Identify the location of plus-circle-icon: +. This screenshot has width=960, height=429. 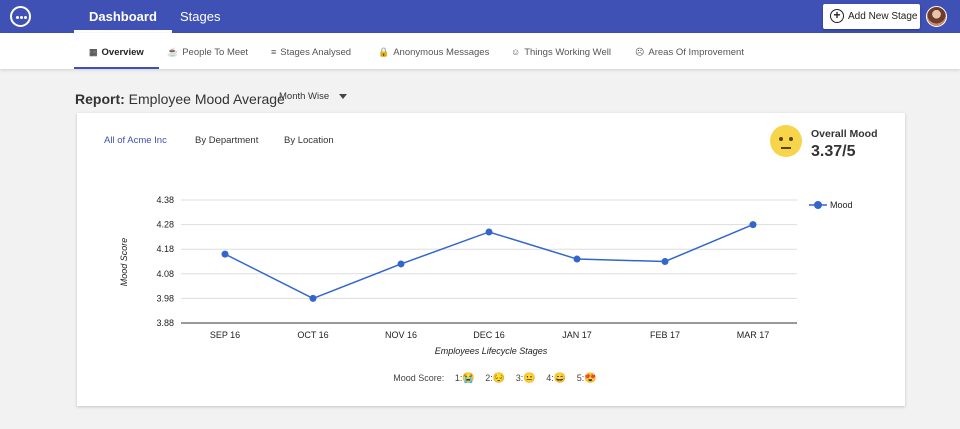
(837, 16).